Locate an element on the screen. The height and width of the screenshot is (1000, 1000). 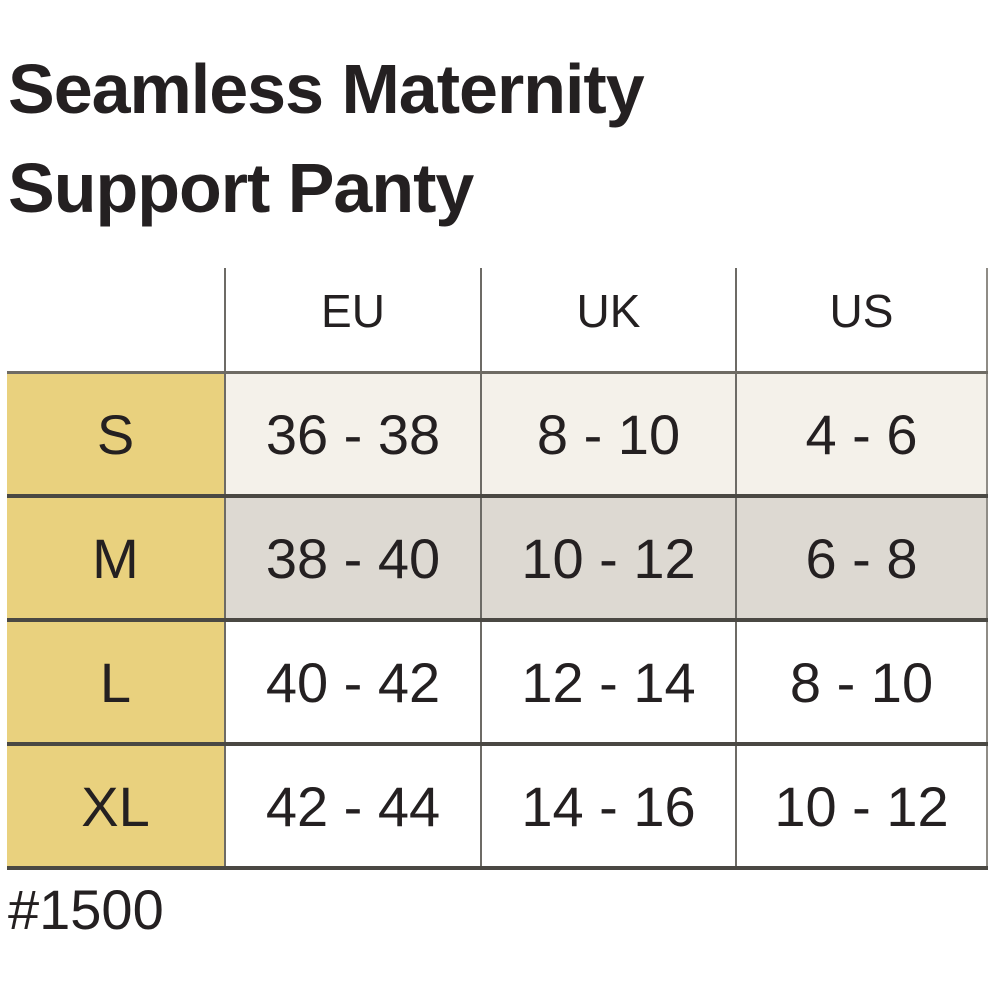
header-cell-uk: UK is located at coordinates (607, 319).